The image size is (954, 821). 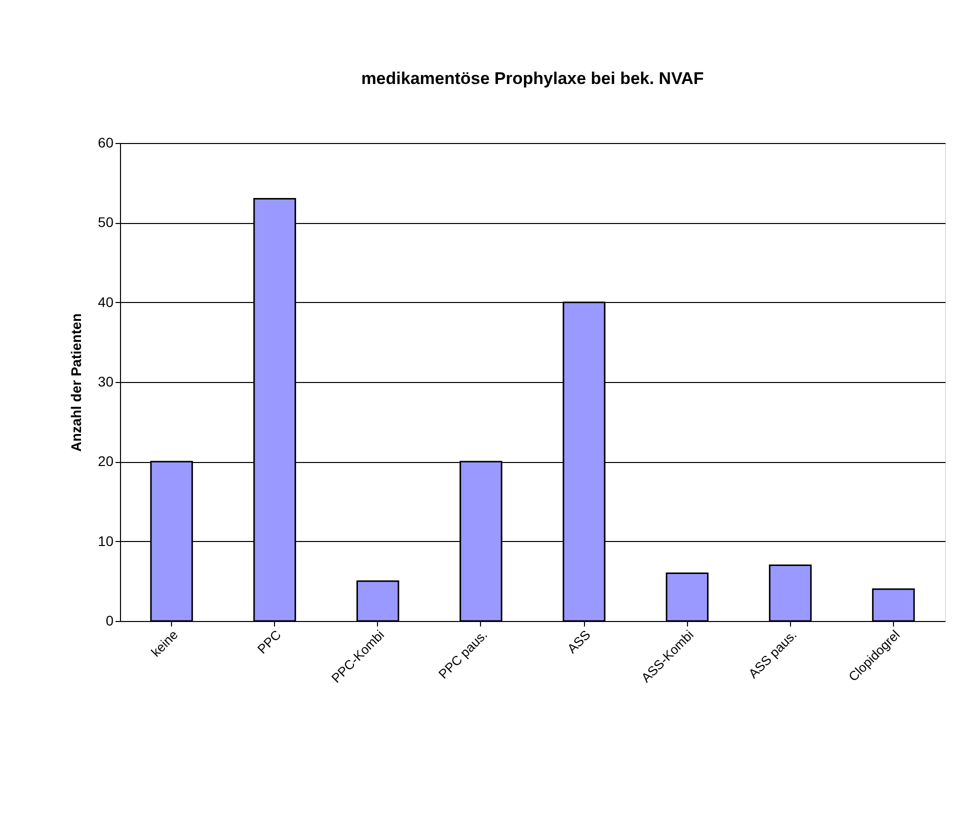 What do you see at coordinates (106, 142) in the screenshot?
I see `y-tick-label: 60` at bounding box center [106, 142].